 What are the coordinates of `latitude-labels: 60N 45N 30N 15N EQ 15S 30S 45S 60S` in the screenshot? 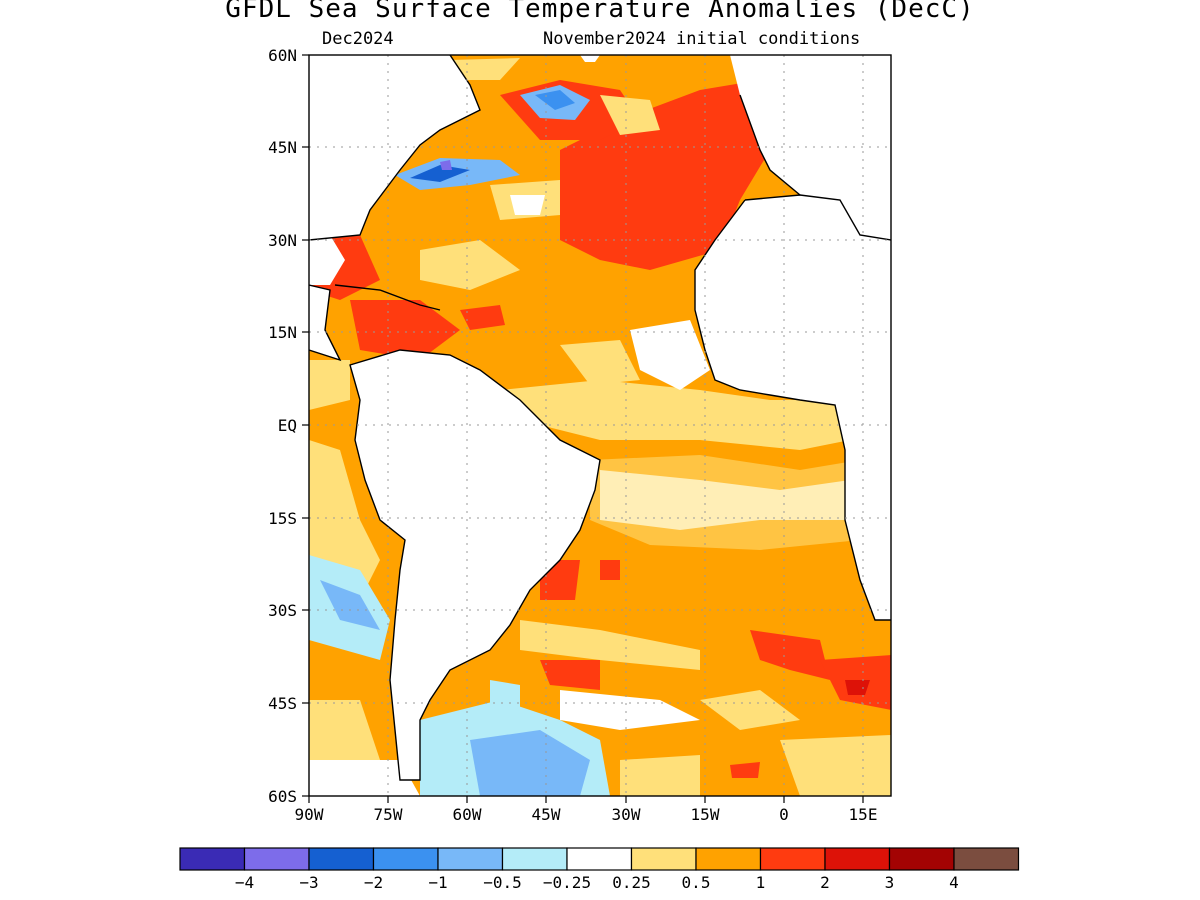 It's located at (282, 426).